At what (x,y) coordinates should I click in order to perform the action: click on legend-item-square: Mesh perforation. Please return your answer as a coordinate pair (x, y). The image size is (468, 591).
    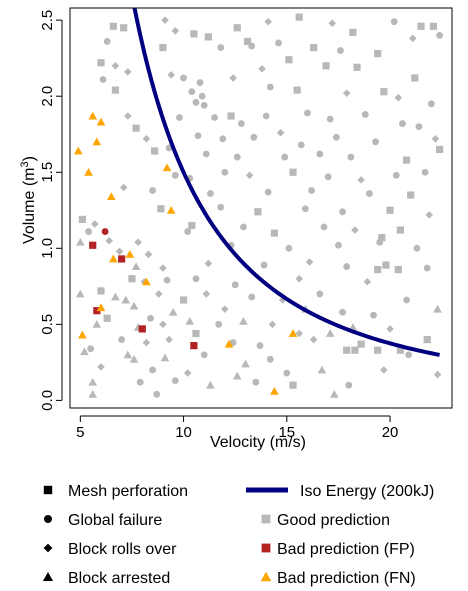
    Looking at the image, I should click on (115, 491).